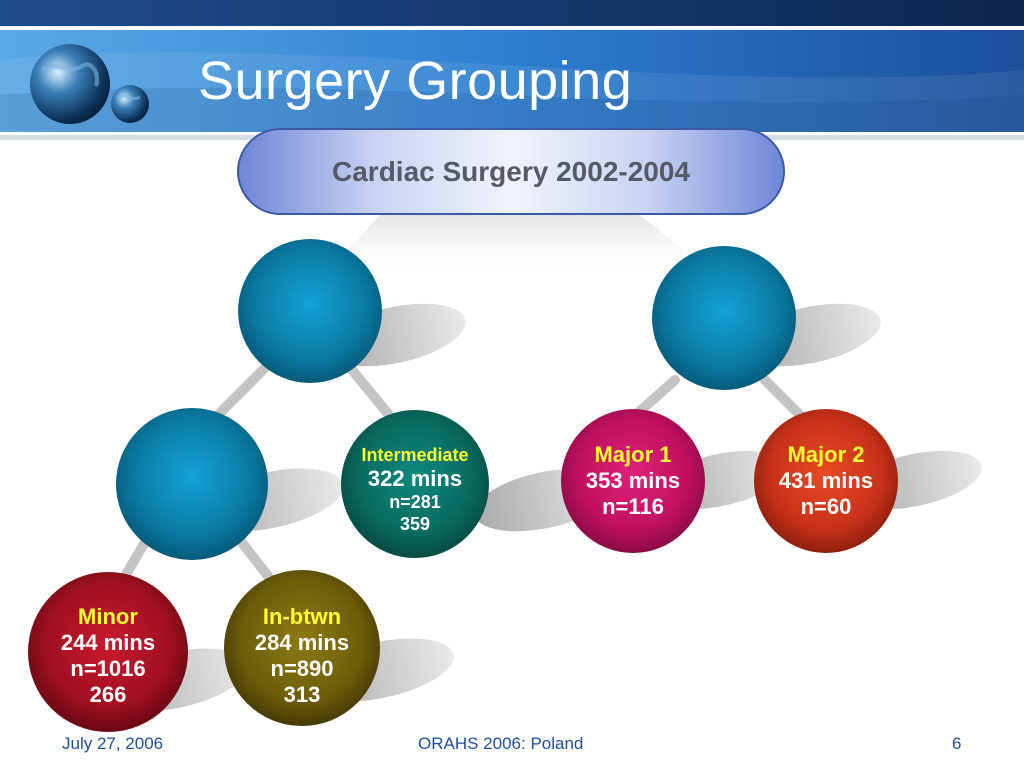  I want to click on footer-page-number: 6, so click(957, 743).